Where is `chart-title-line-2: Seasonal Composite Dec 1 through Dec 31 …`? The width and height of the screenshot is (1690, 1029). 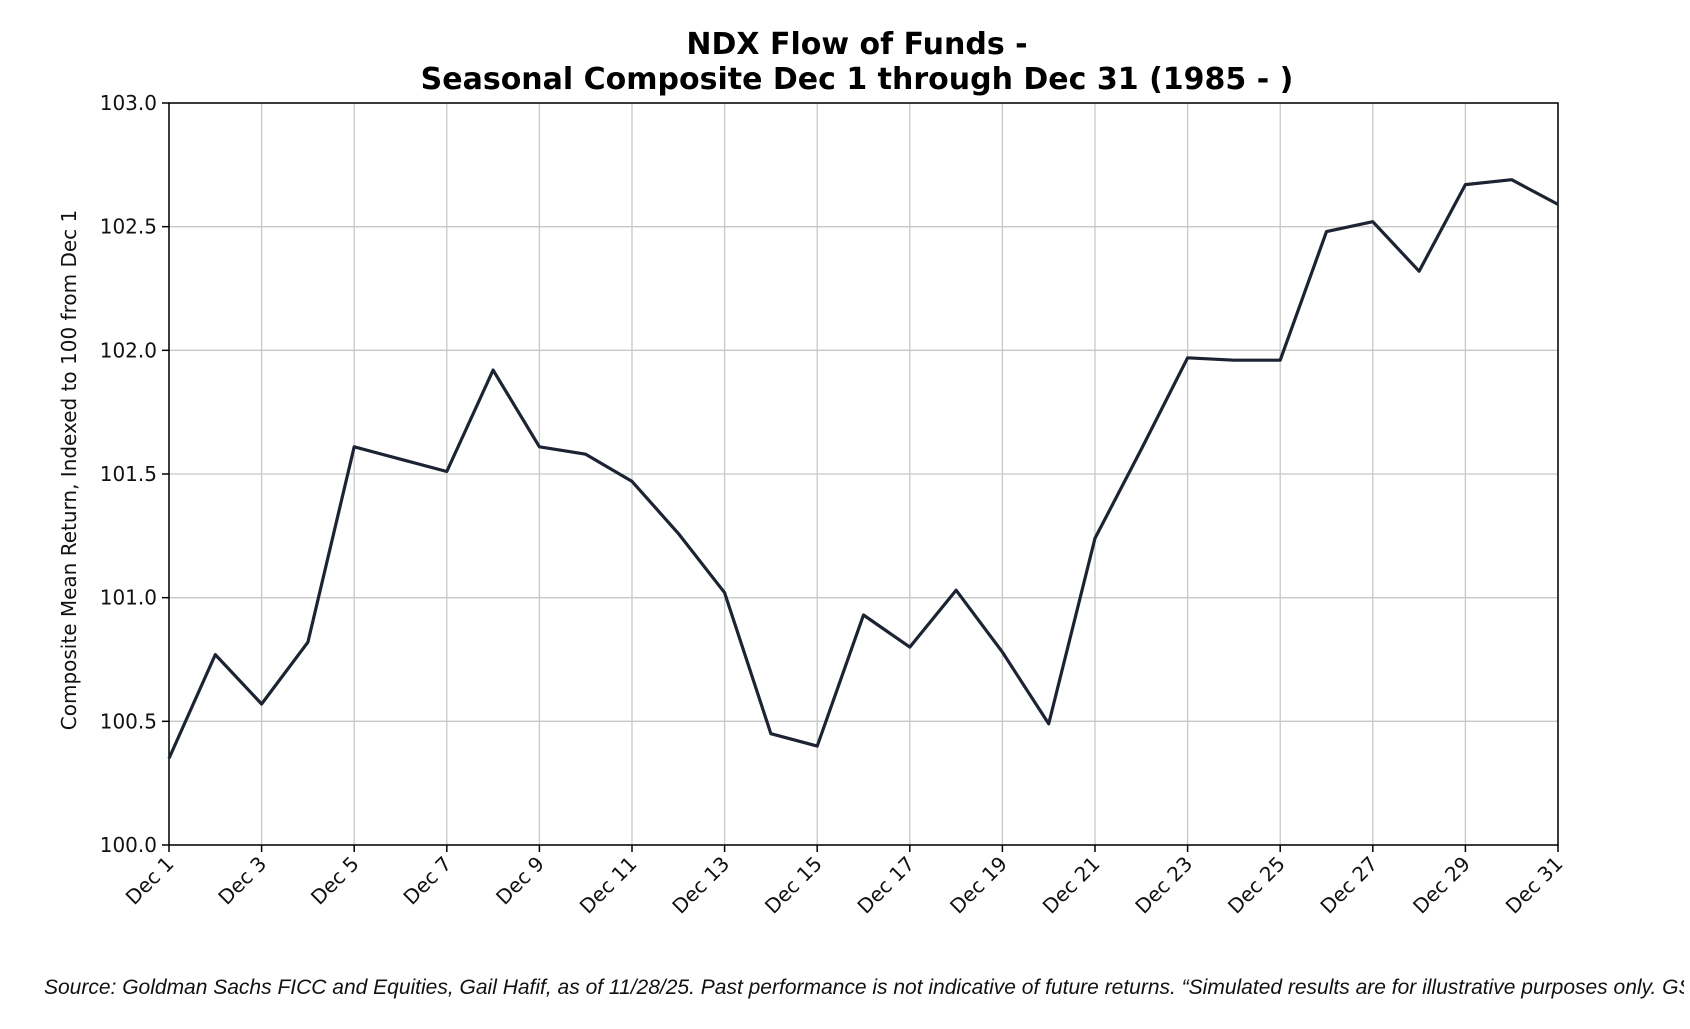 chart-title-line-2: Seasonal Composite Dec 1 through Dec 31 … is located at coordinates (857, 79).